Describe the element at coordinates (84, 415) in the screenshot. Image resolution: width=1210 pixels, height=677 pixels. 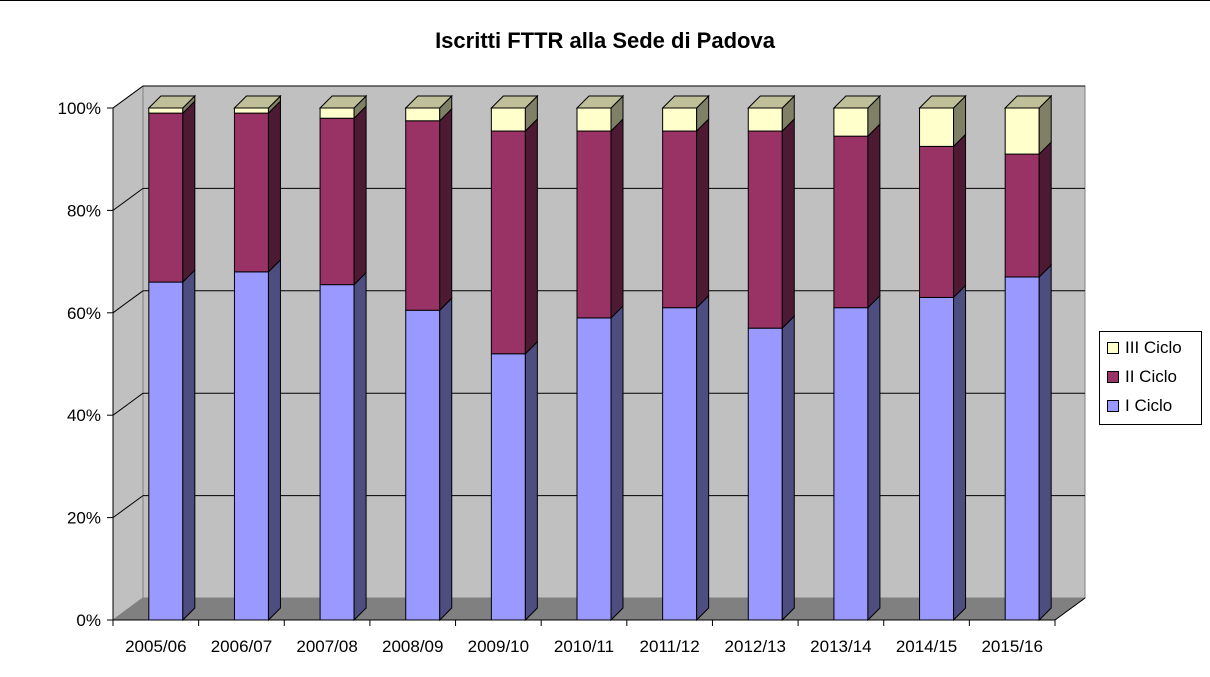
I see `y-tick-label: 40%` at that location.